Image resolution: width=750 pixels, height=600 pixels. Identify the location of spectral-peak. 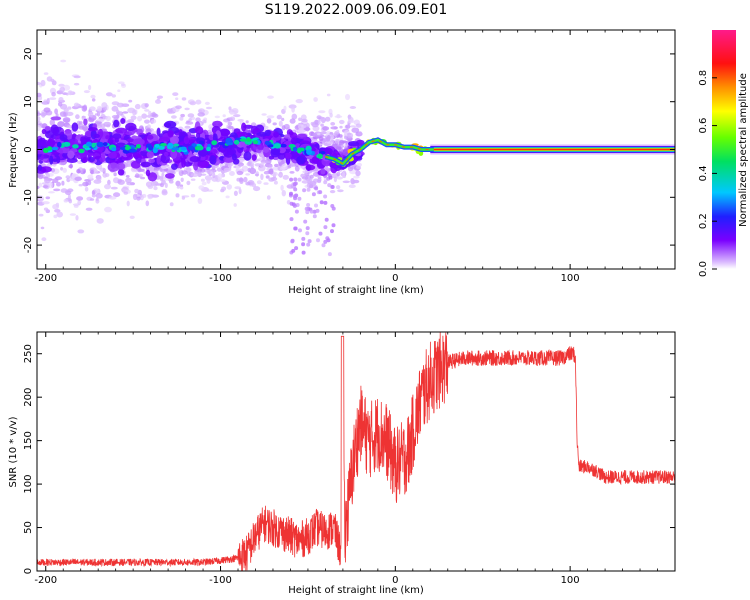
(200, 148).